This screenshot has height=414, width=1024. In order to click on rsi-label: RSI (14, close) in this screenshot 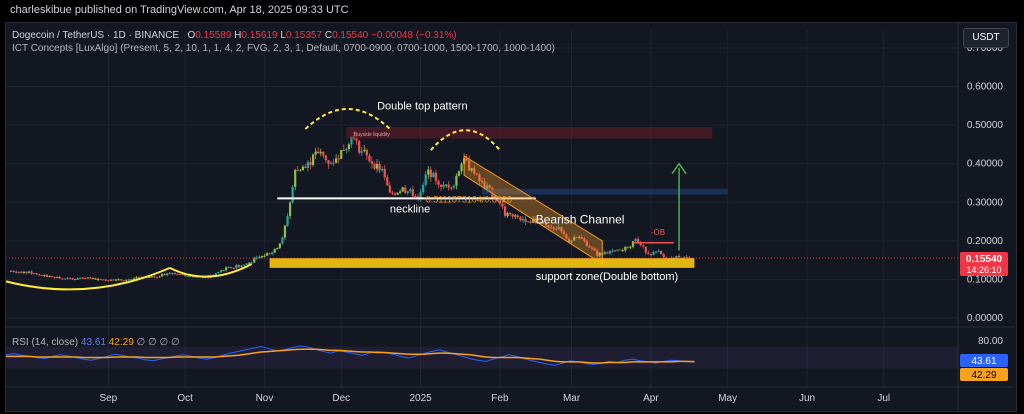, I will do `click(45, 342)`.